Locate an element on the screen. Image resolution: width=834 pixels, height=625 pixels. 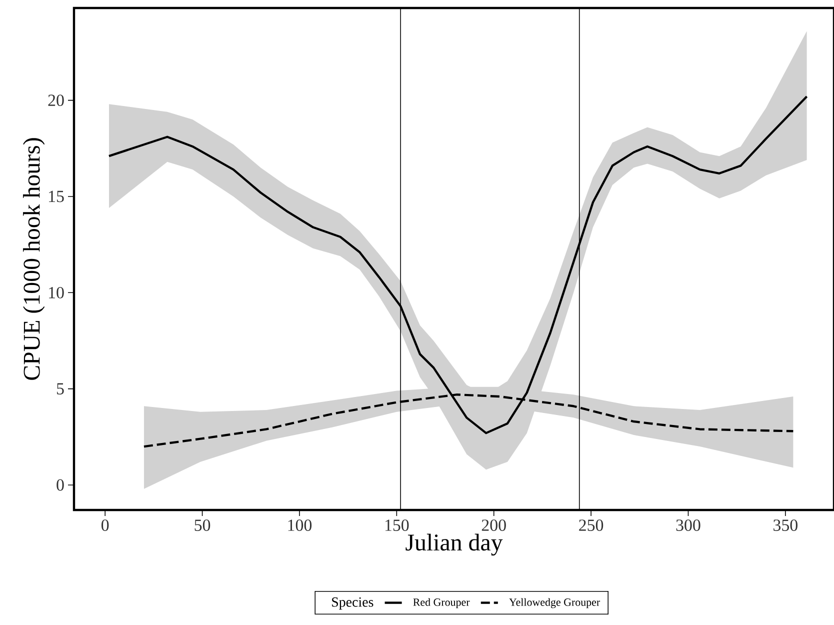
y-tick-label: 20 is located at coordinates (56, 100).